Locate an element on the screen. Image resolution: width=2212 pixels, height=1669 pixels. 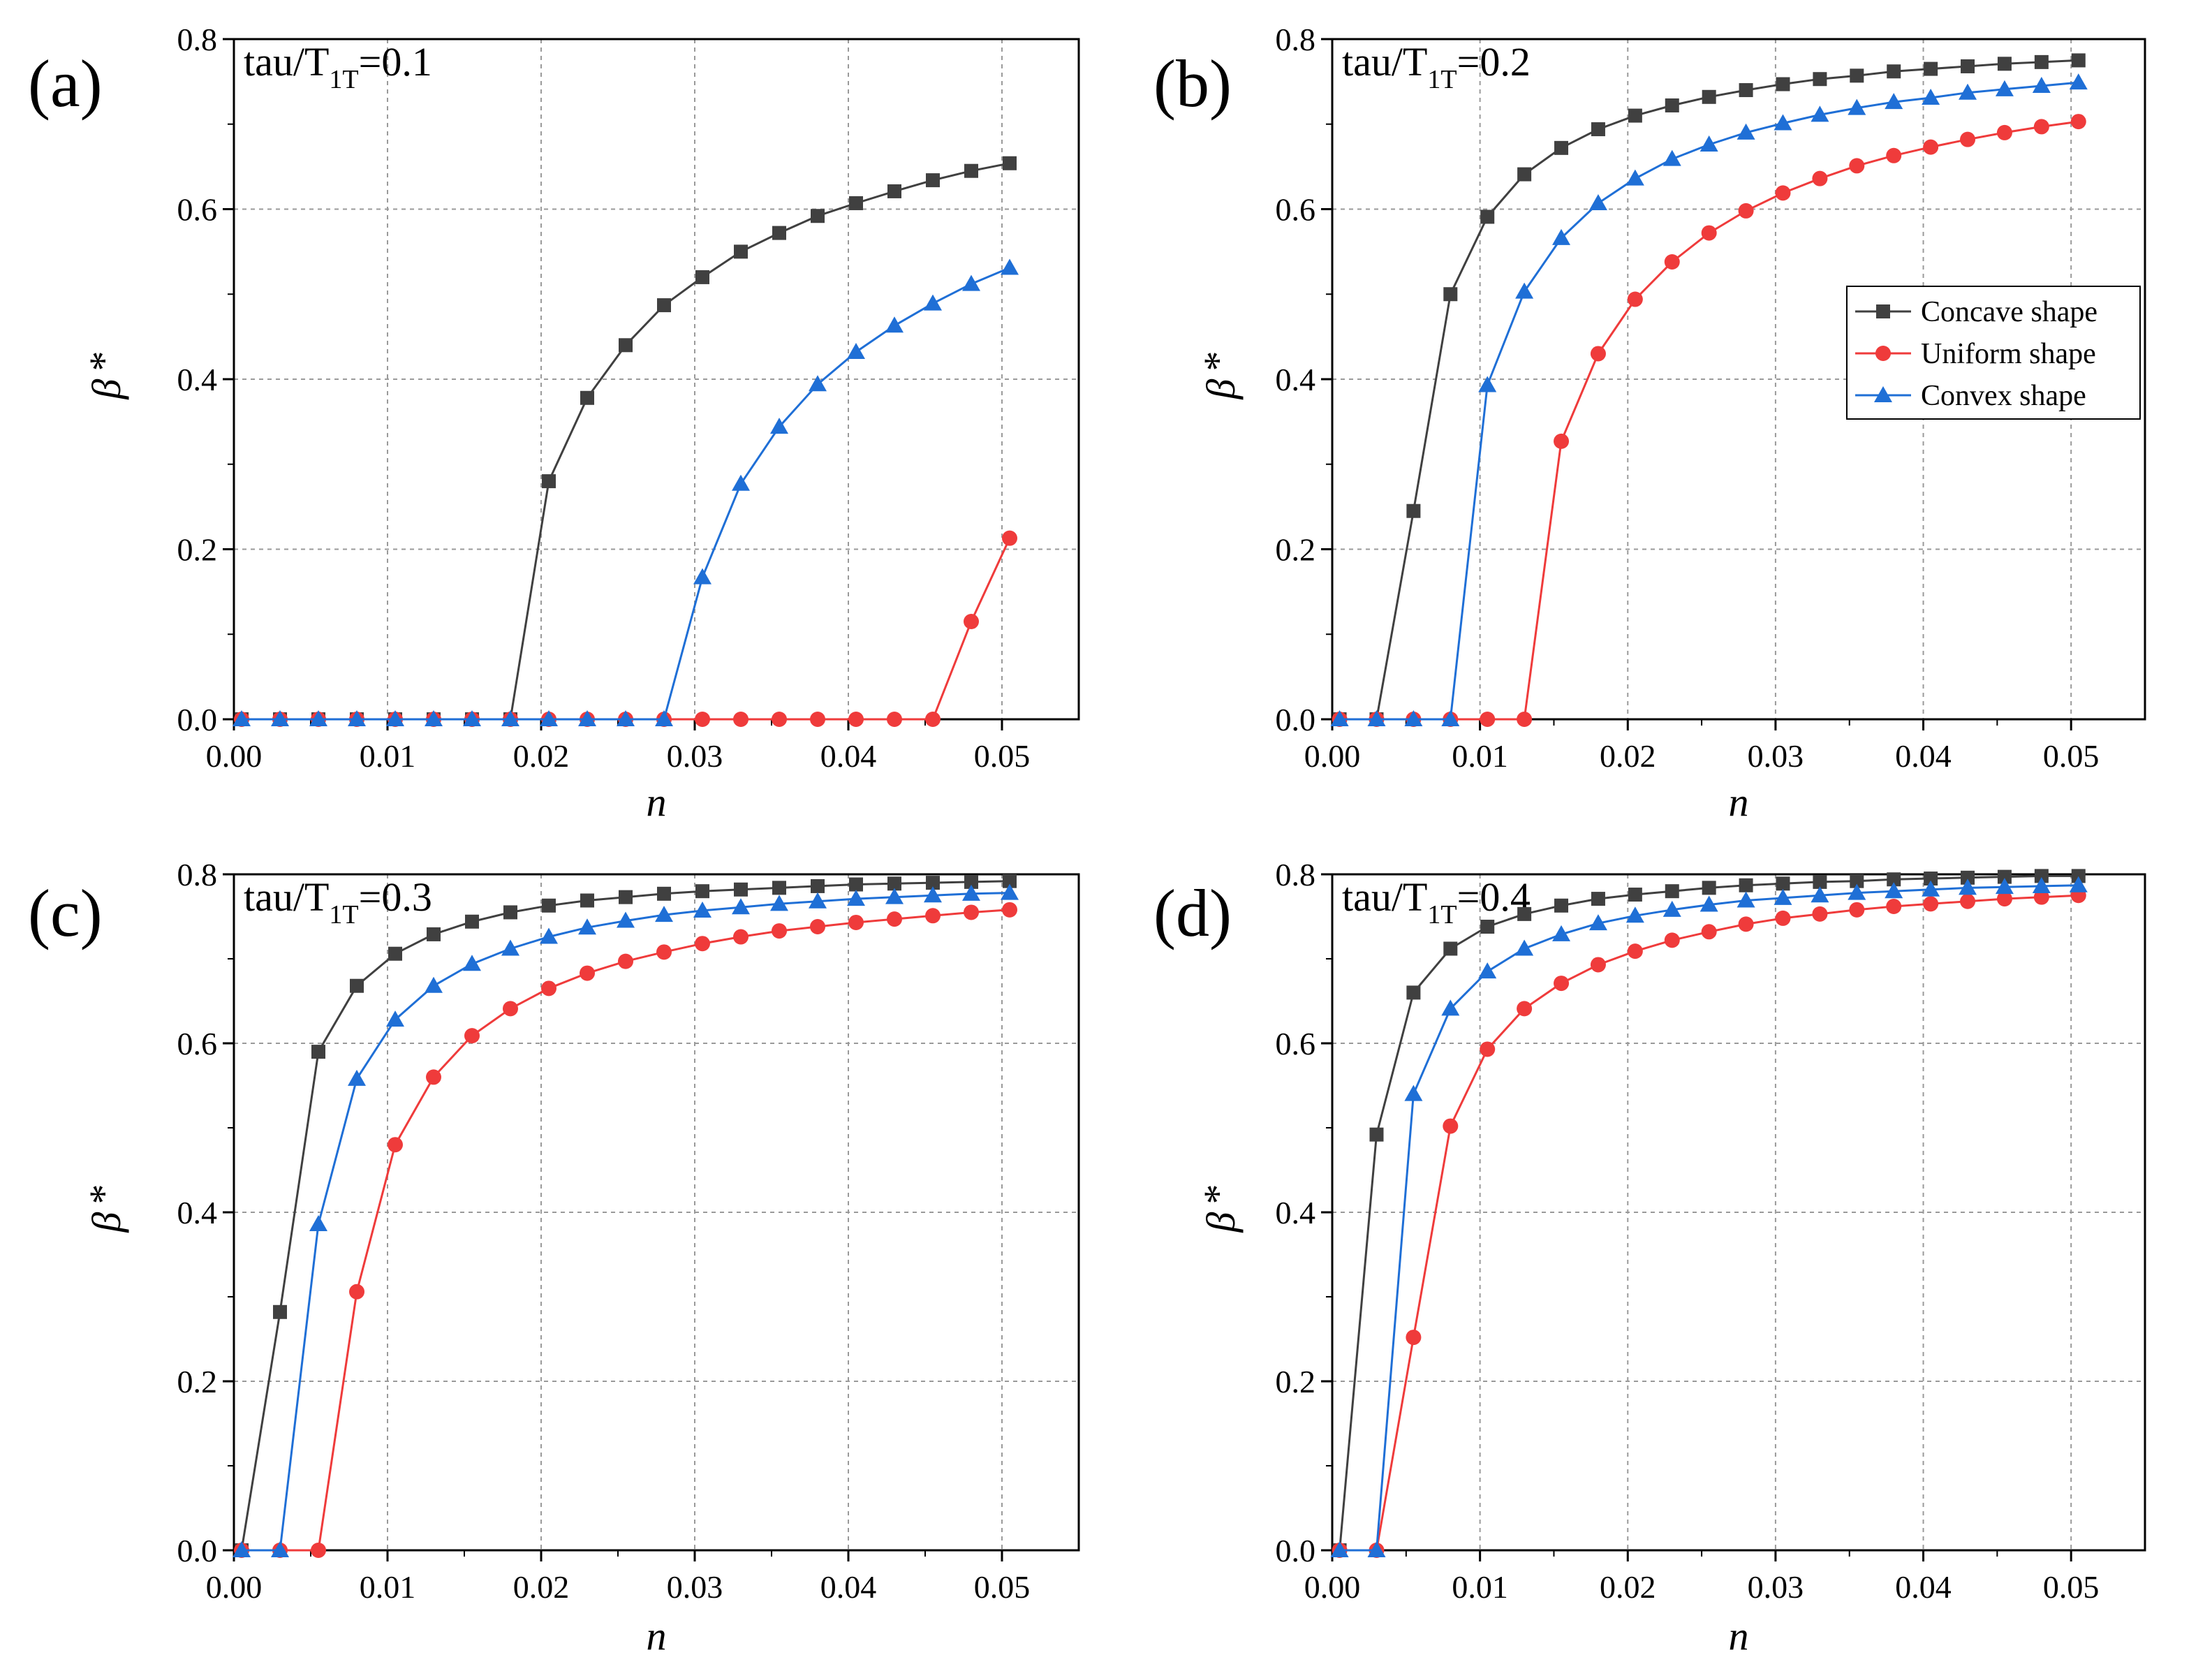
panel-title-value: =0.3 is located at coordinates (395, 897).